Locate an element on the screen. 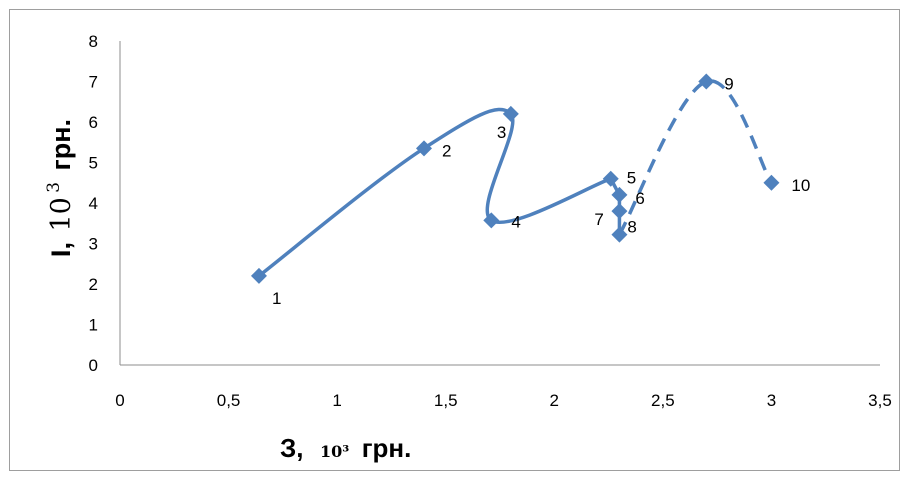 This screenshot has height=481, width=911. series-line-solid is located at coordinates (435, 192).